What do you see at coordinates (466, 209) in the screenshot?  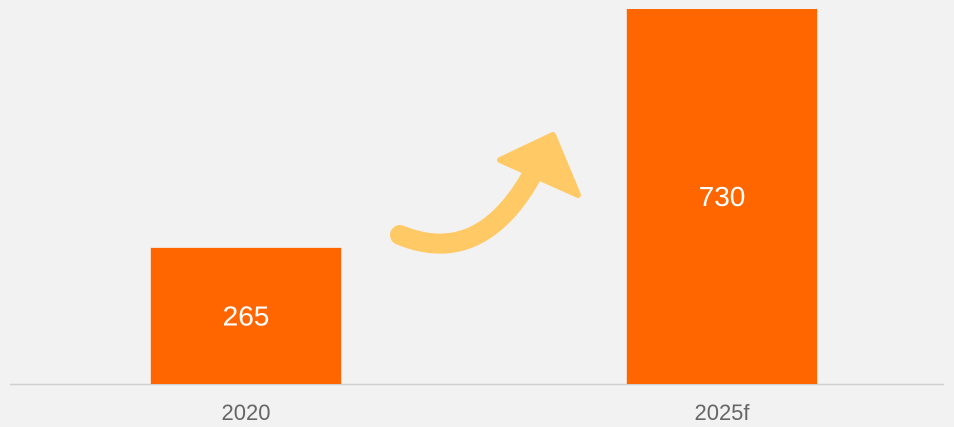 I see `arrow-shaft` at bounding box center [466, 209].